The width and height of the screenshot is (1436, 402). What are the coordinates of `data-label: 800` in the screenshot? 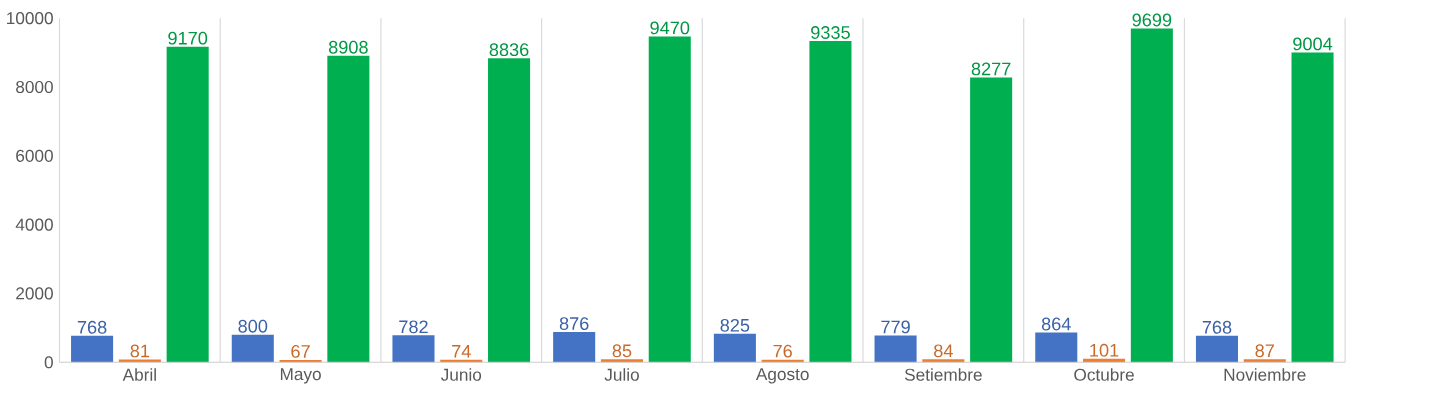 It's located at (253, 326).